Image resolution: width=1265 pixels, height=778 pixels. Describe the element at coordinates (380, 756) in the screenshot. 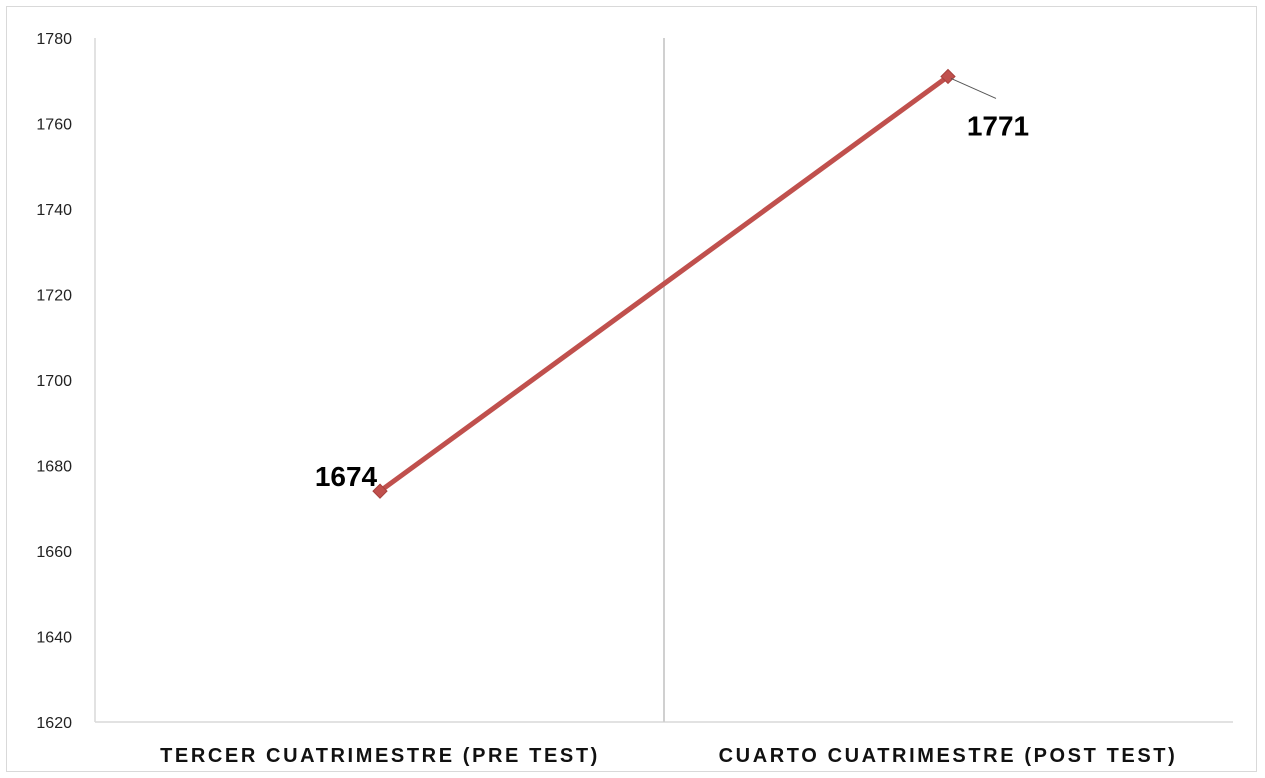

I see `category-label-pre-test: TERCER CUATRIMESTRE (PRE TEST)` at that location.